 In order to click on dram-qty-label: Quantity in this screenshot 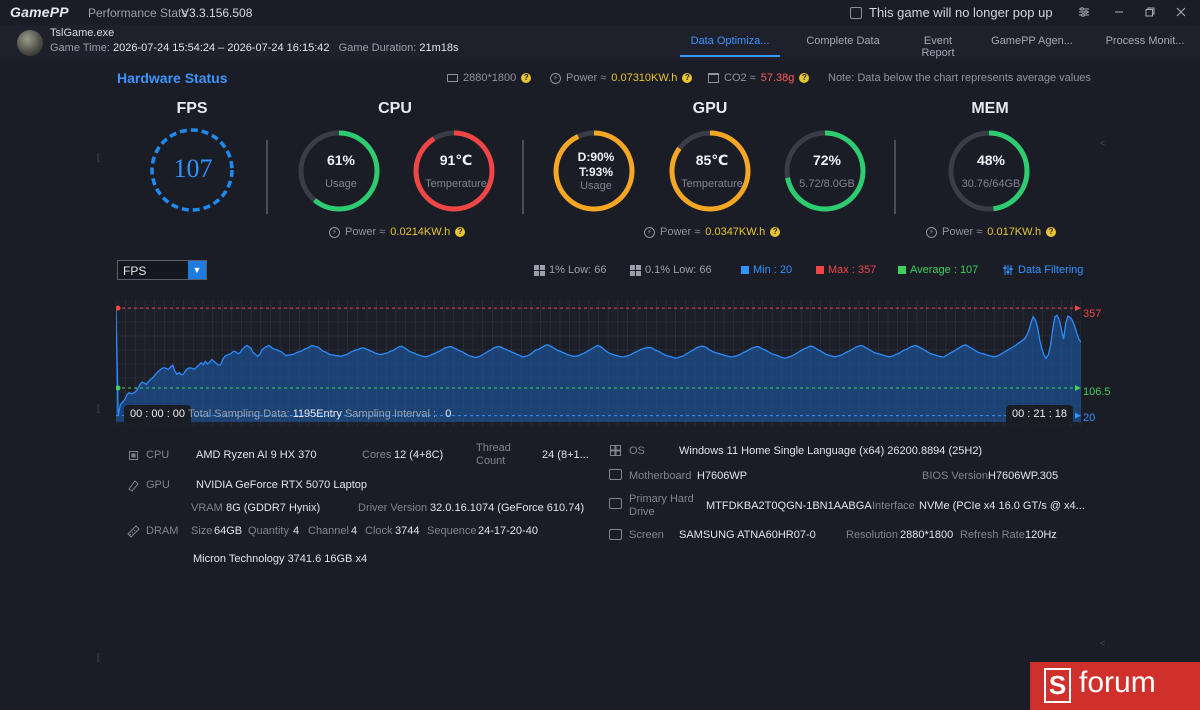, I will do `click(268, 531)`.